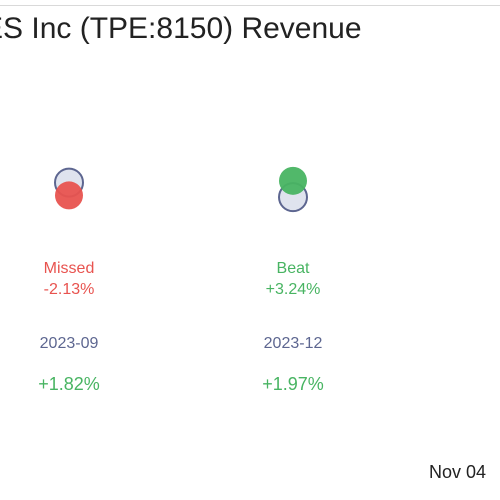 The height and width of the screenshot is (500, 500). What do you see at coordinates (250, 5) in the screenshot?
I see `top-divider` at bounding box center [250, 5].